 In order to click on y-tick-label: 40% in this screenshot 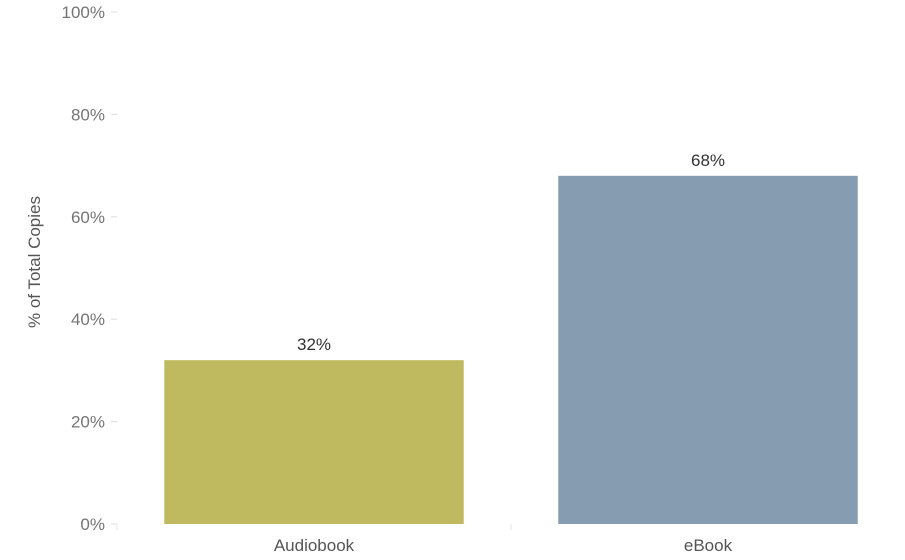, I will do `click(88, 319)`.